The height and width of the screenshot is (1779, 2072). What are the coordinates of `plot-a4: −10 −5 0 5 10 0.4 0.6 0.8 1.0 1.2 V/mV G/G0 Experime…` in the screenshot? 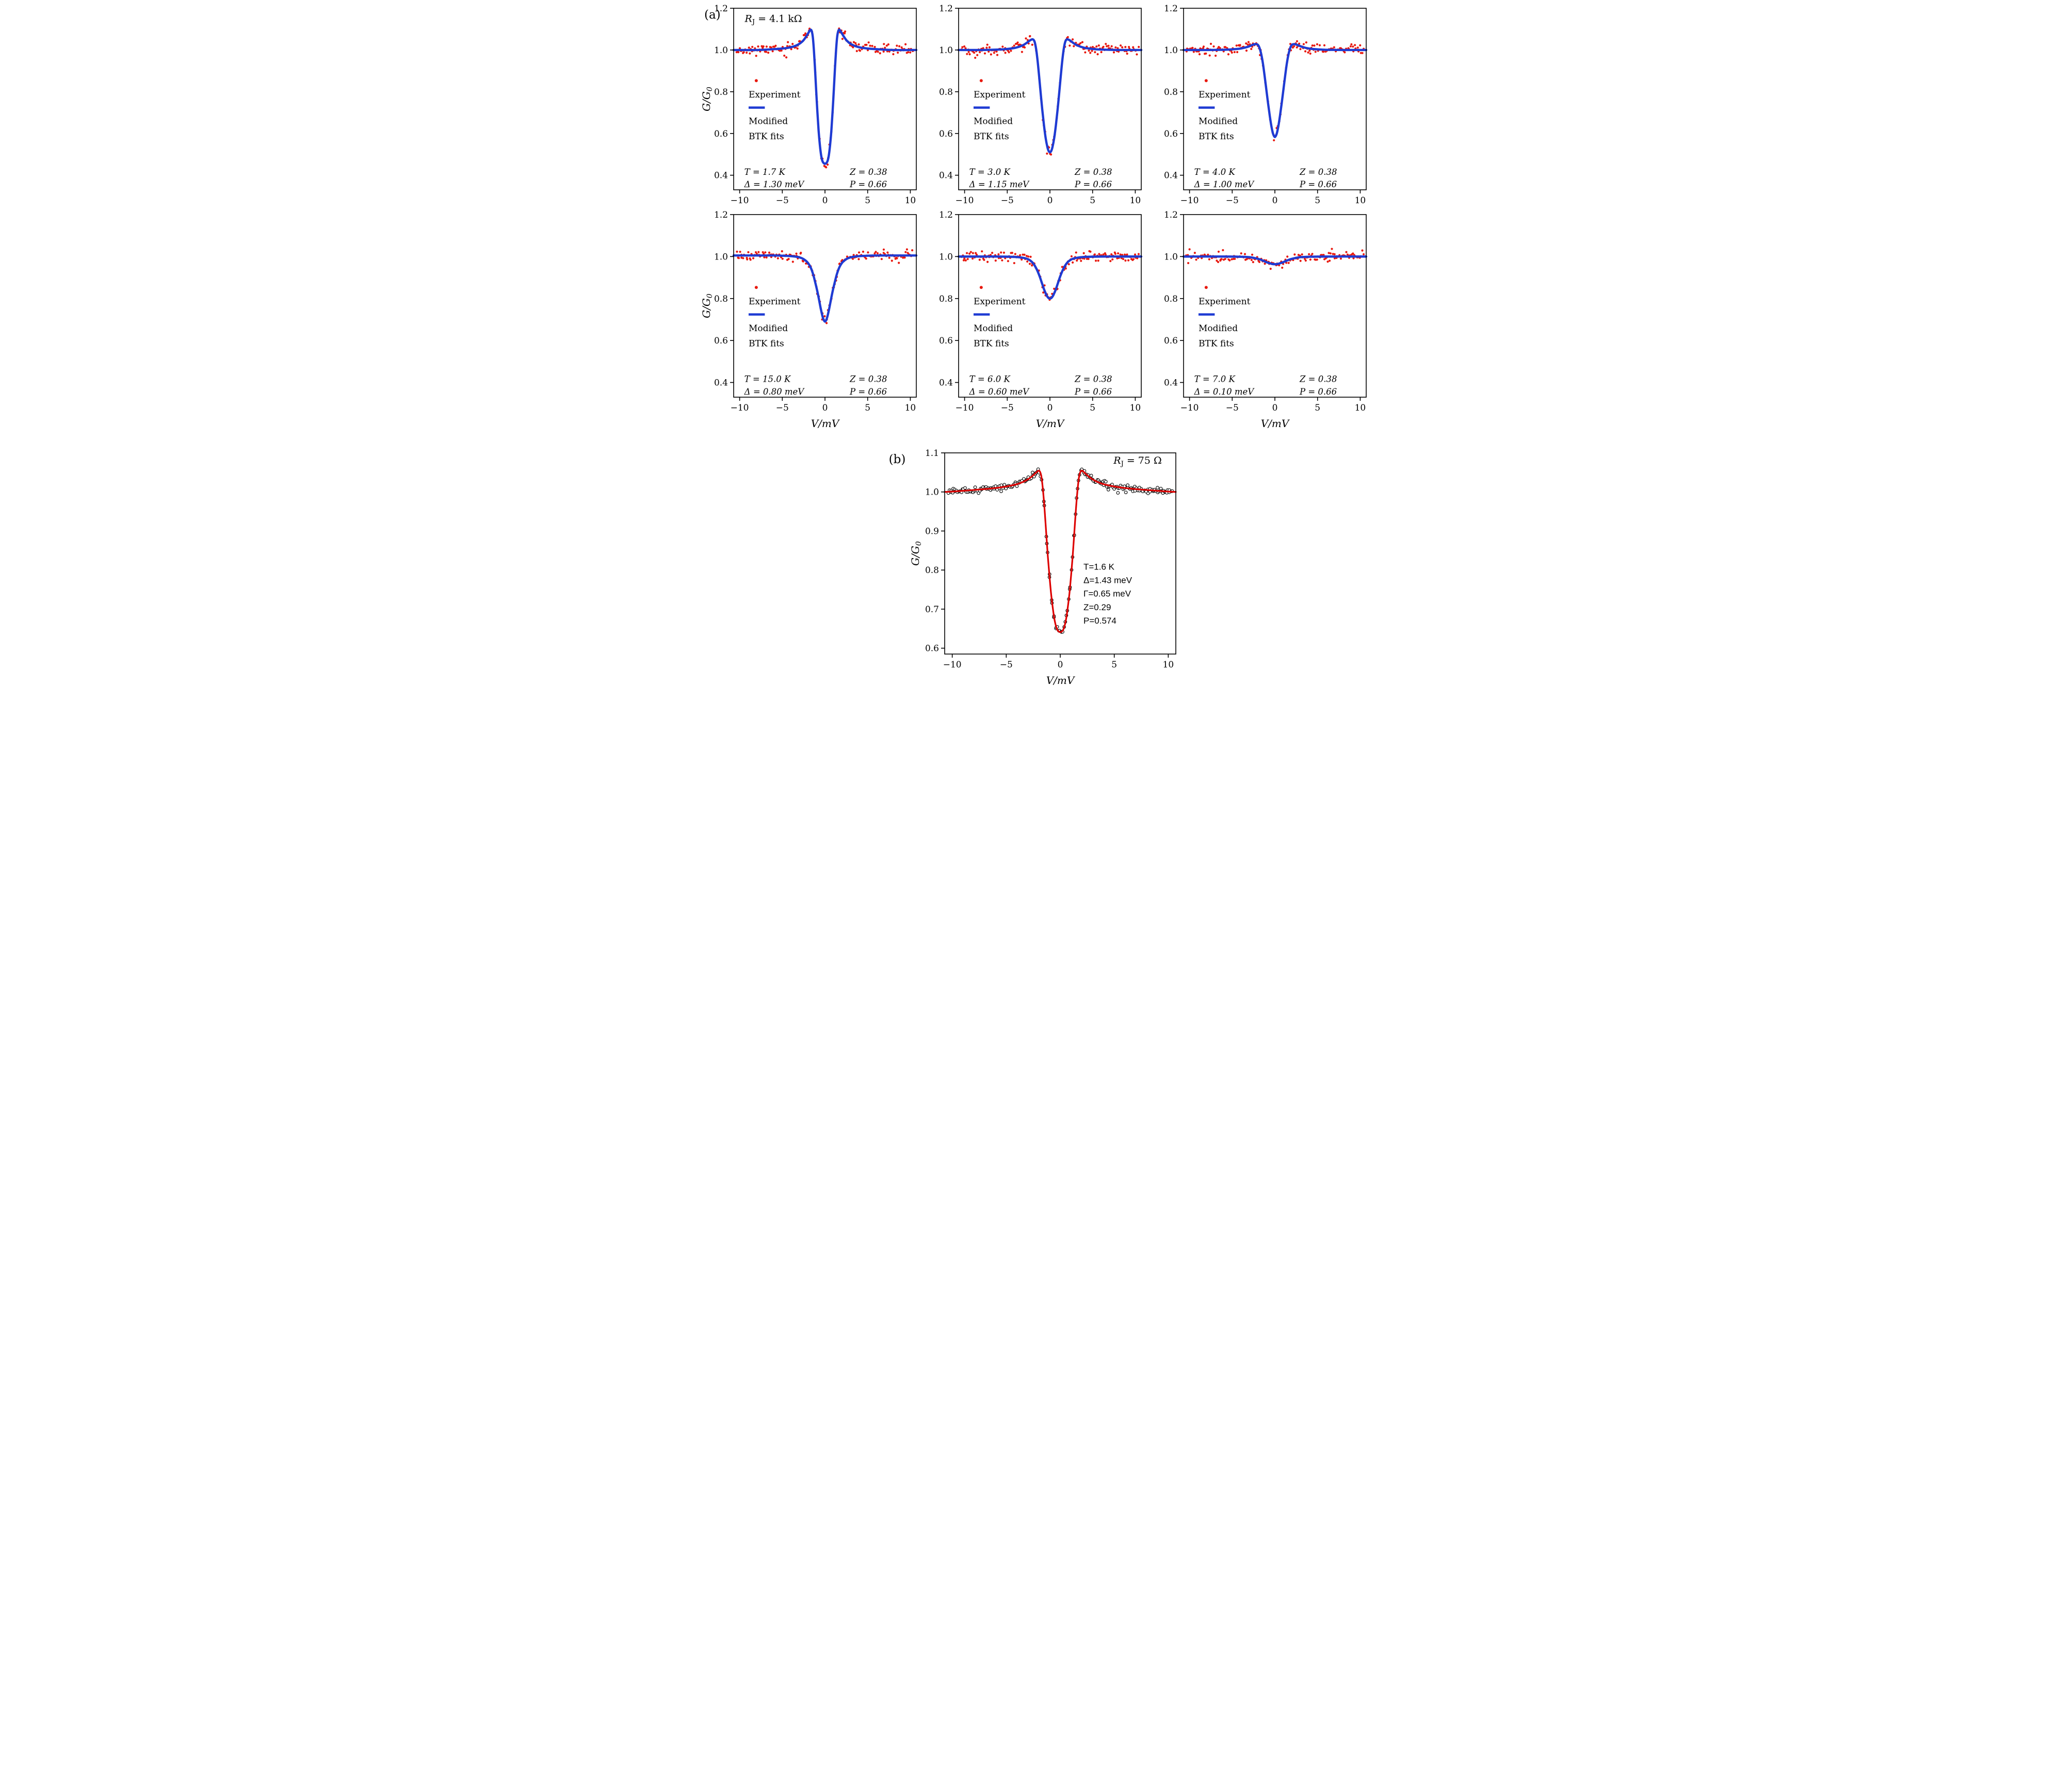 It's located at (809, 320).